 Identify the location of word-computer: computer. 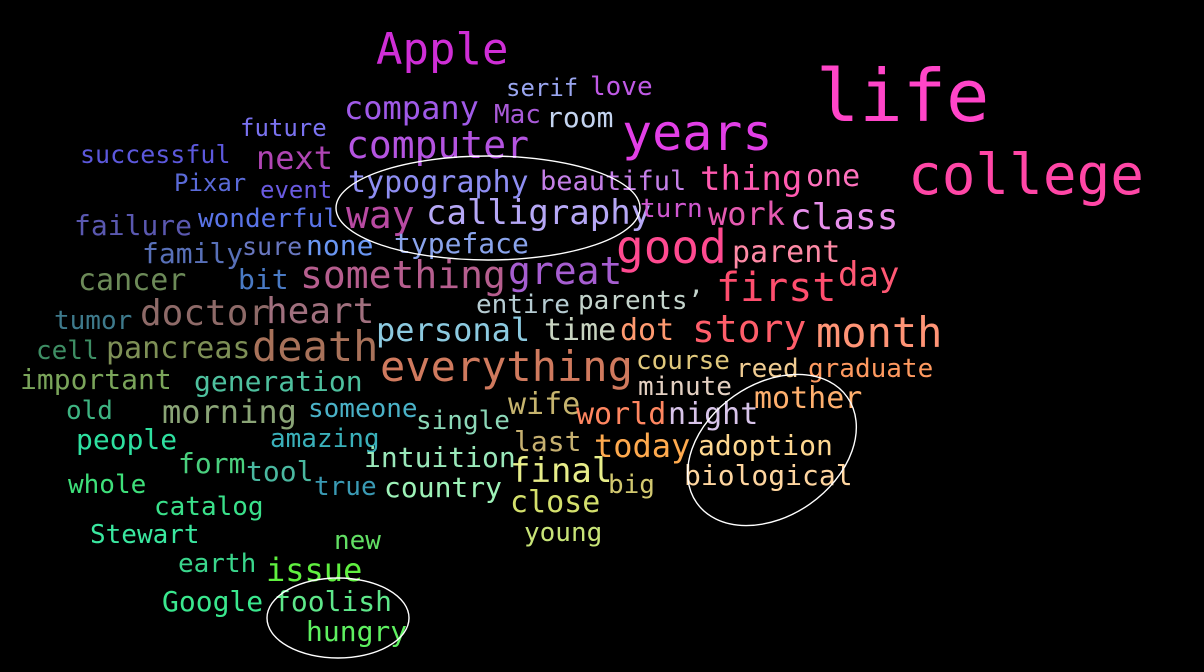
(438, 145).